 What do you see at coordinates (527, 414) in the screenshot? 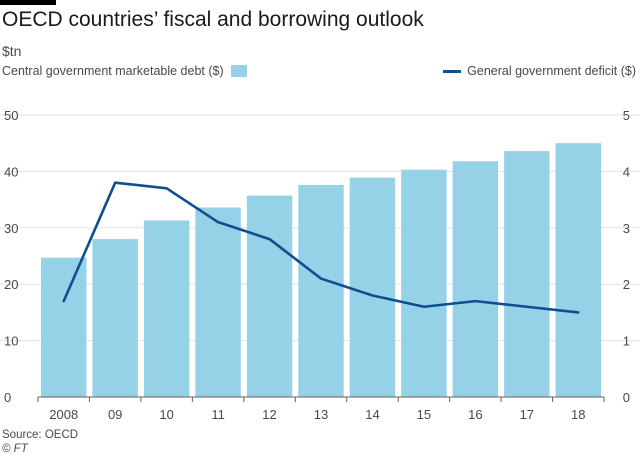
I see `x-tick-label: 17` at bounding box center [527, 414].